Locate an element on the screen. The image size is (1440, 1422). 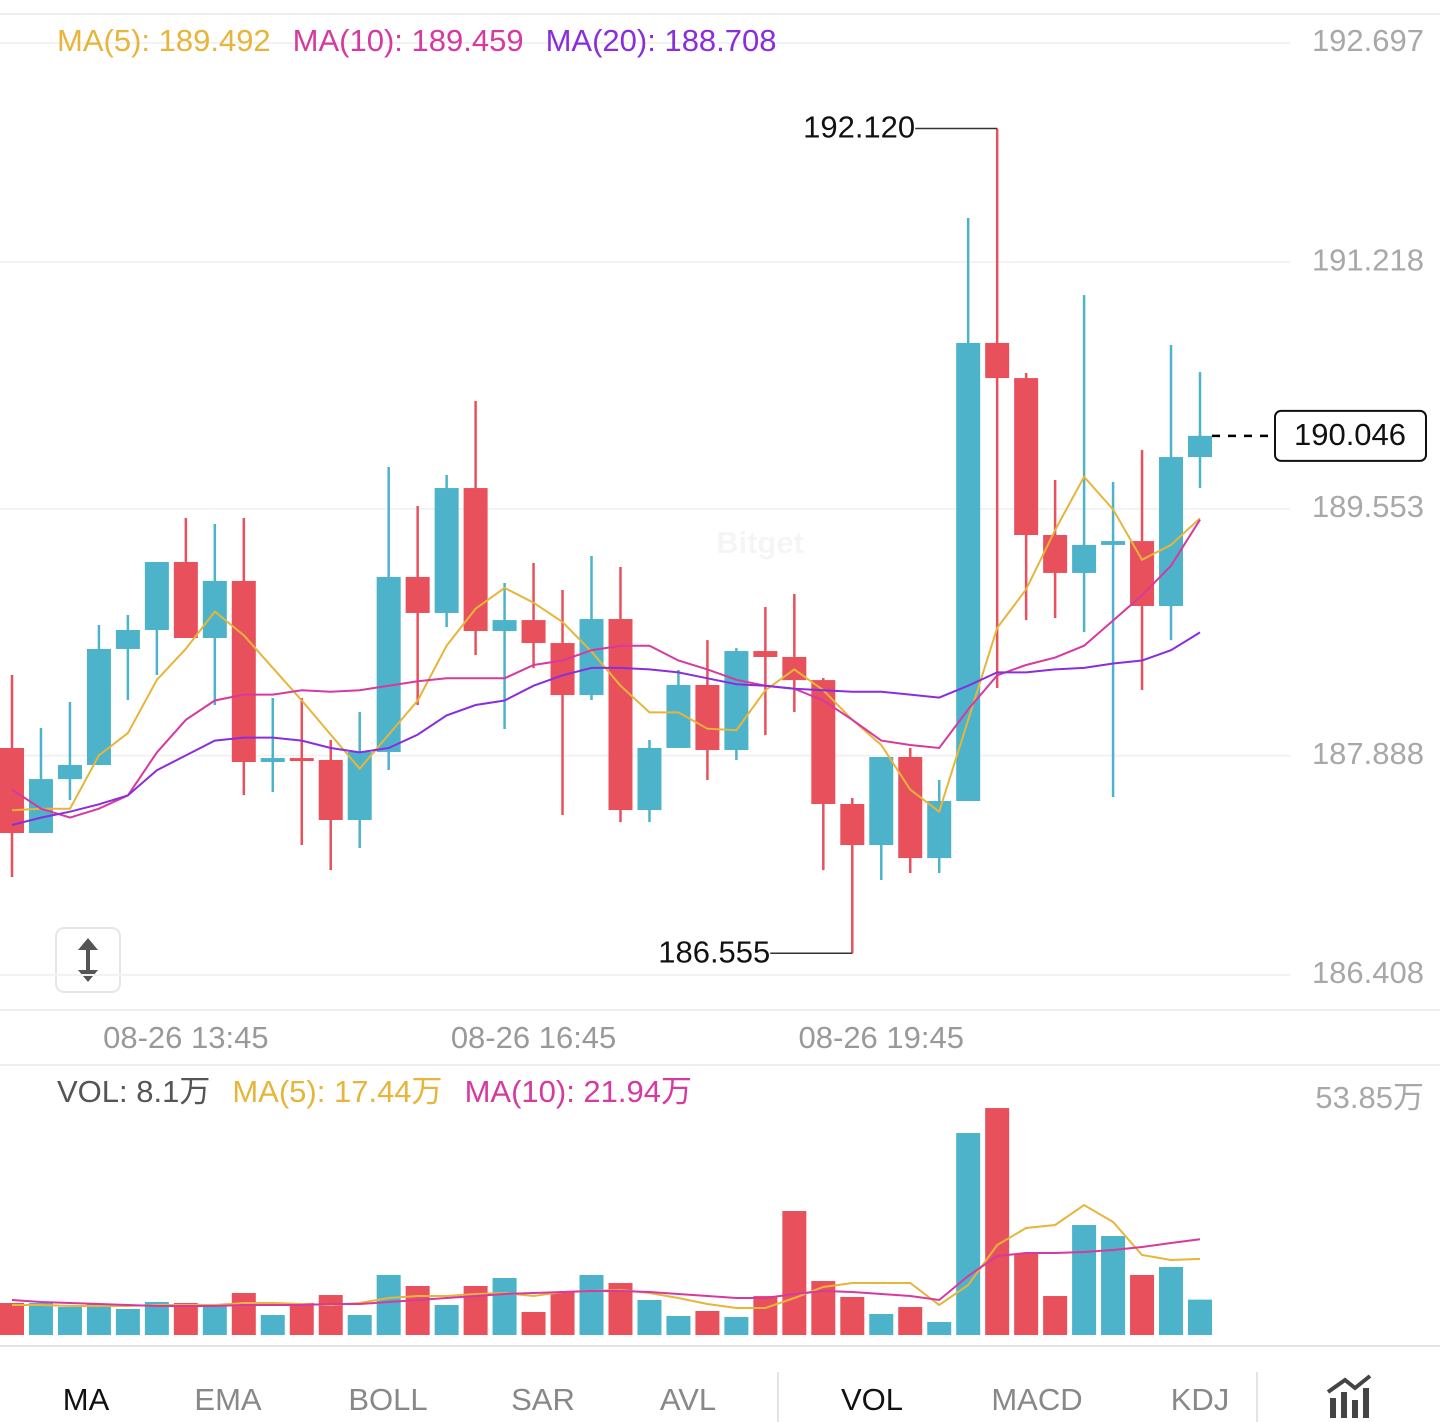
indicator-tab: AVL is located at coordinates (688, 1399).